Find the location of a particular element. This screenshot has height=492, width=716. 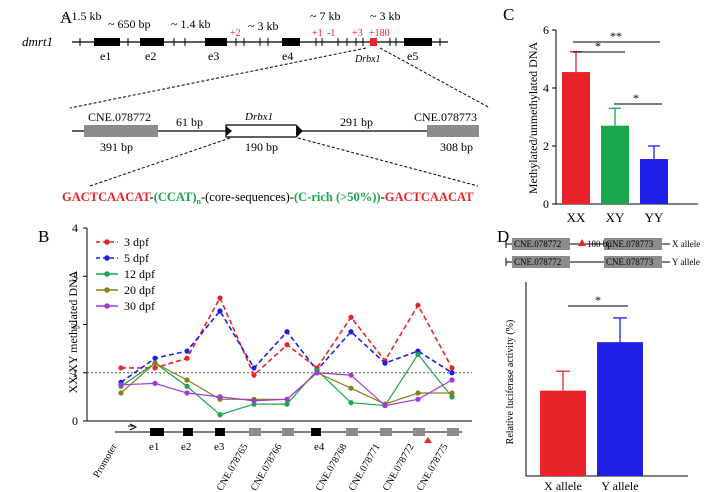

cne-right-size: 308 bp is located at coordinates (456, 147).